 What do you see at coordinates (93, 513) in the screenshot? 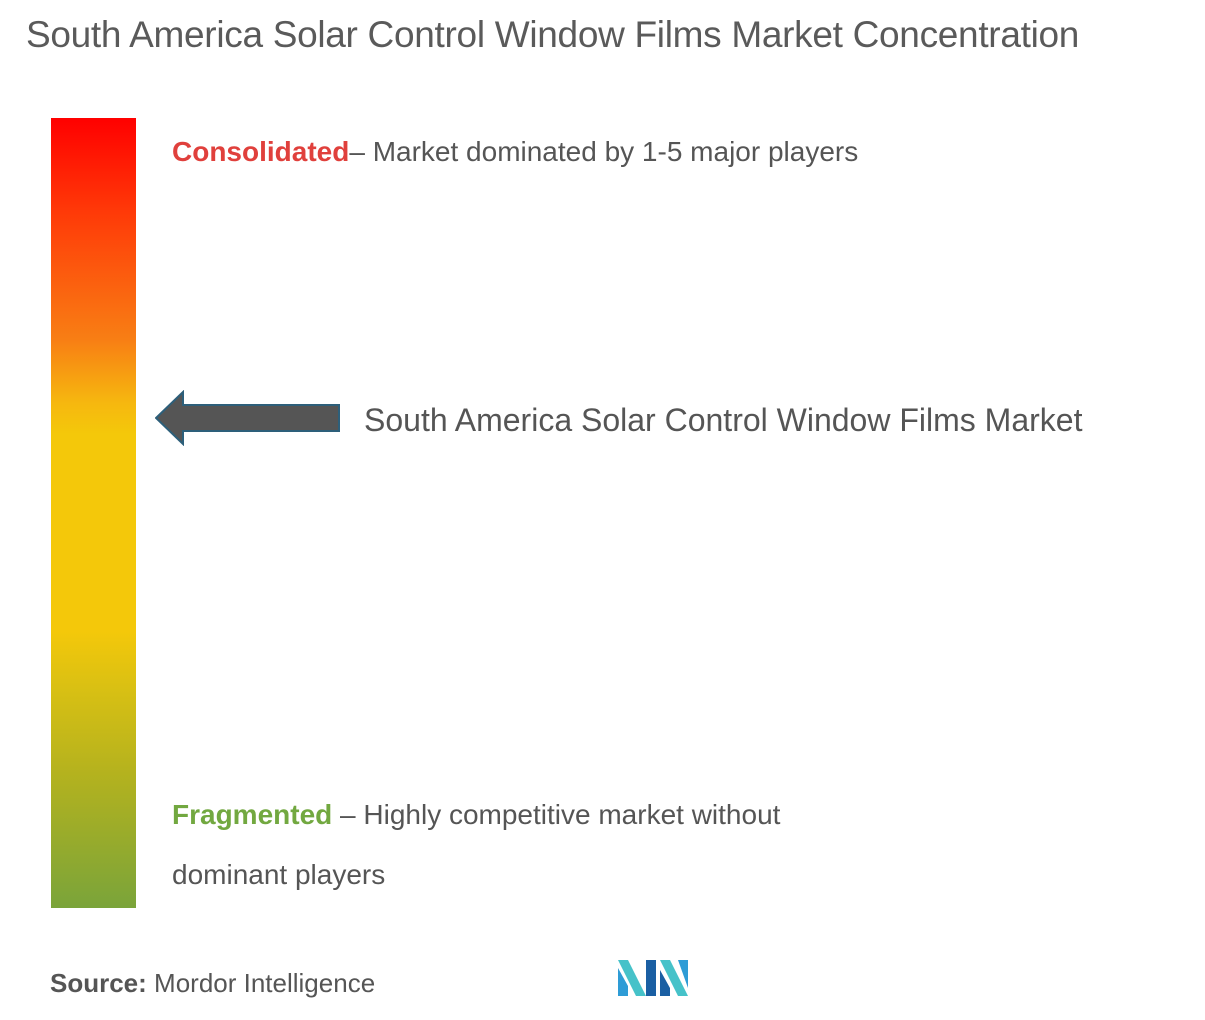
I see `concentration-gradient-bar` at bounding box center [93, 513].